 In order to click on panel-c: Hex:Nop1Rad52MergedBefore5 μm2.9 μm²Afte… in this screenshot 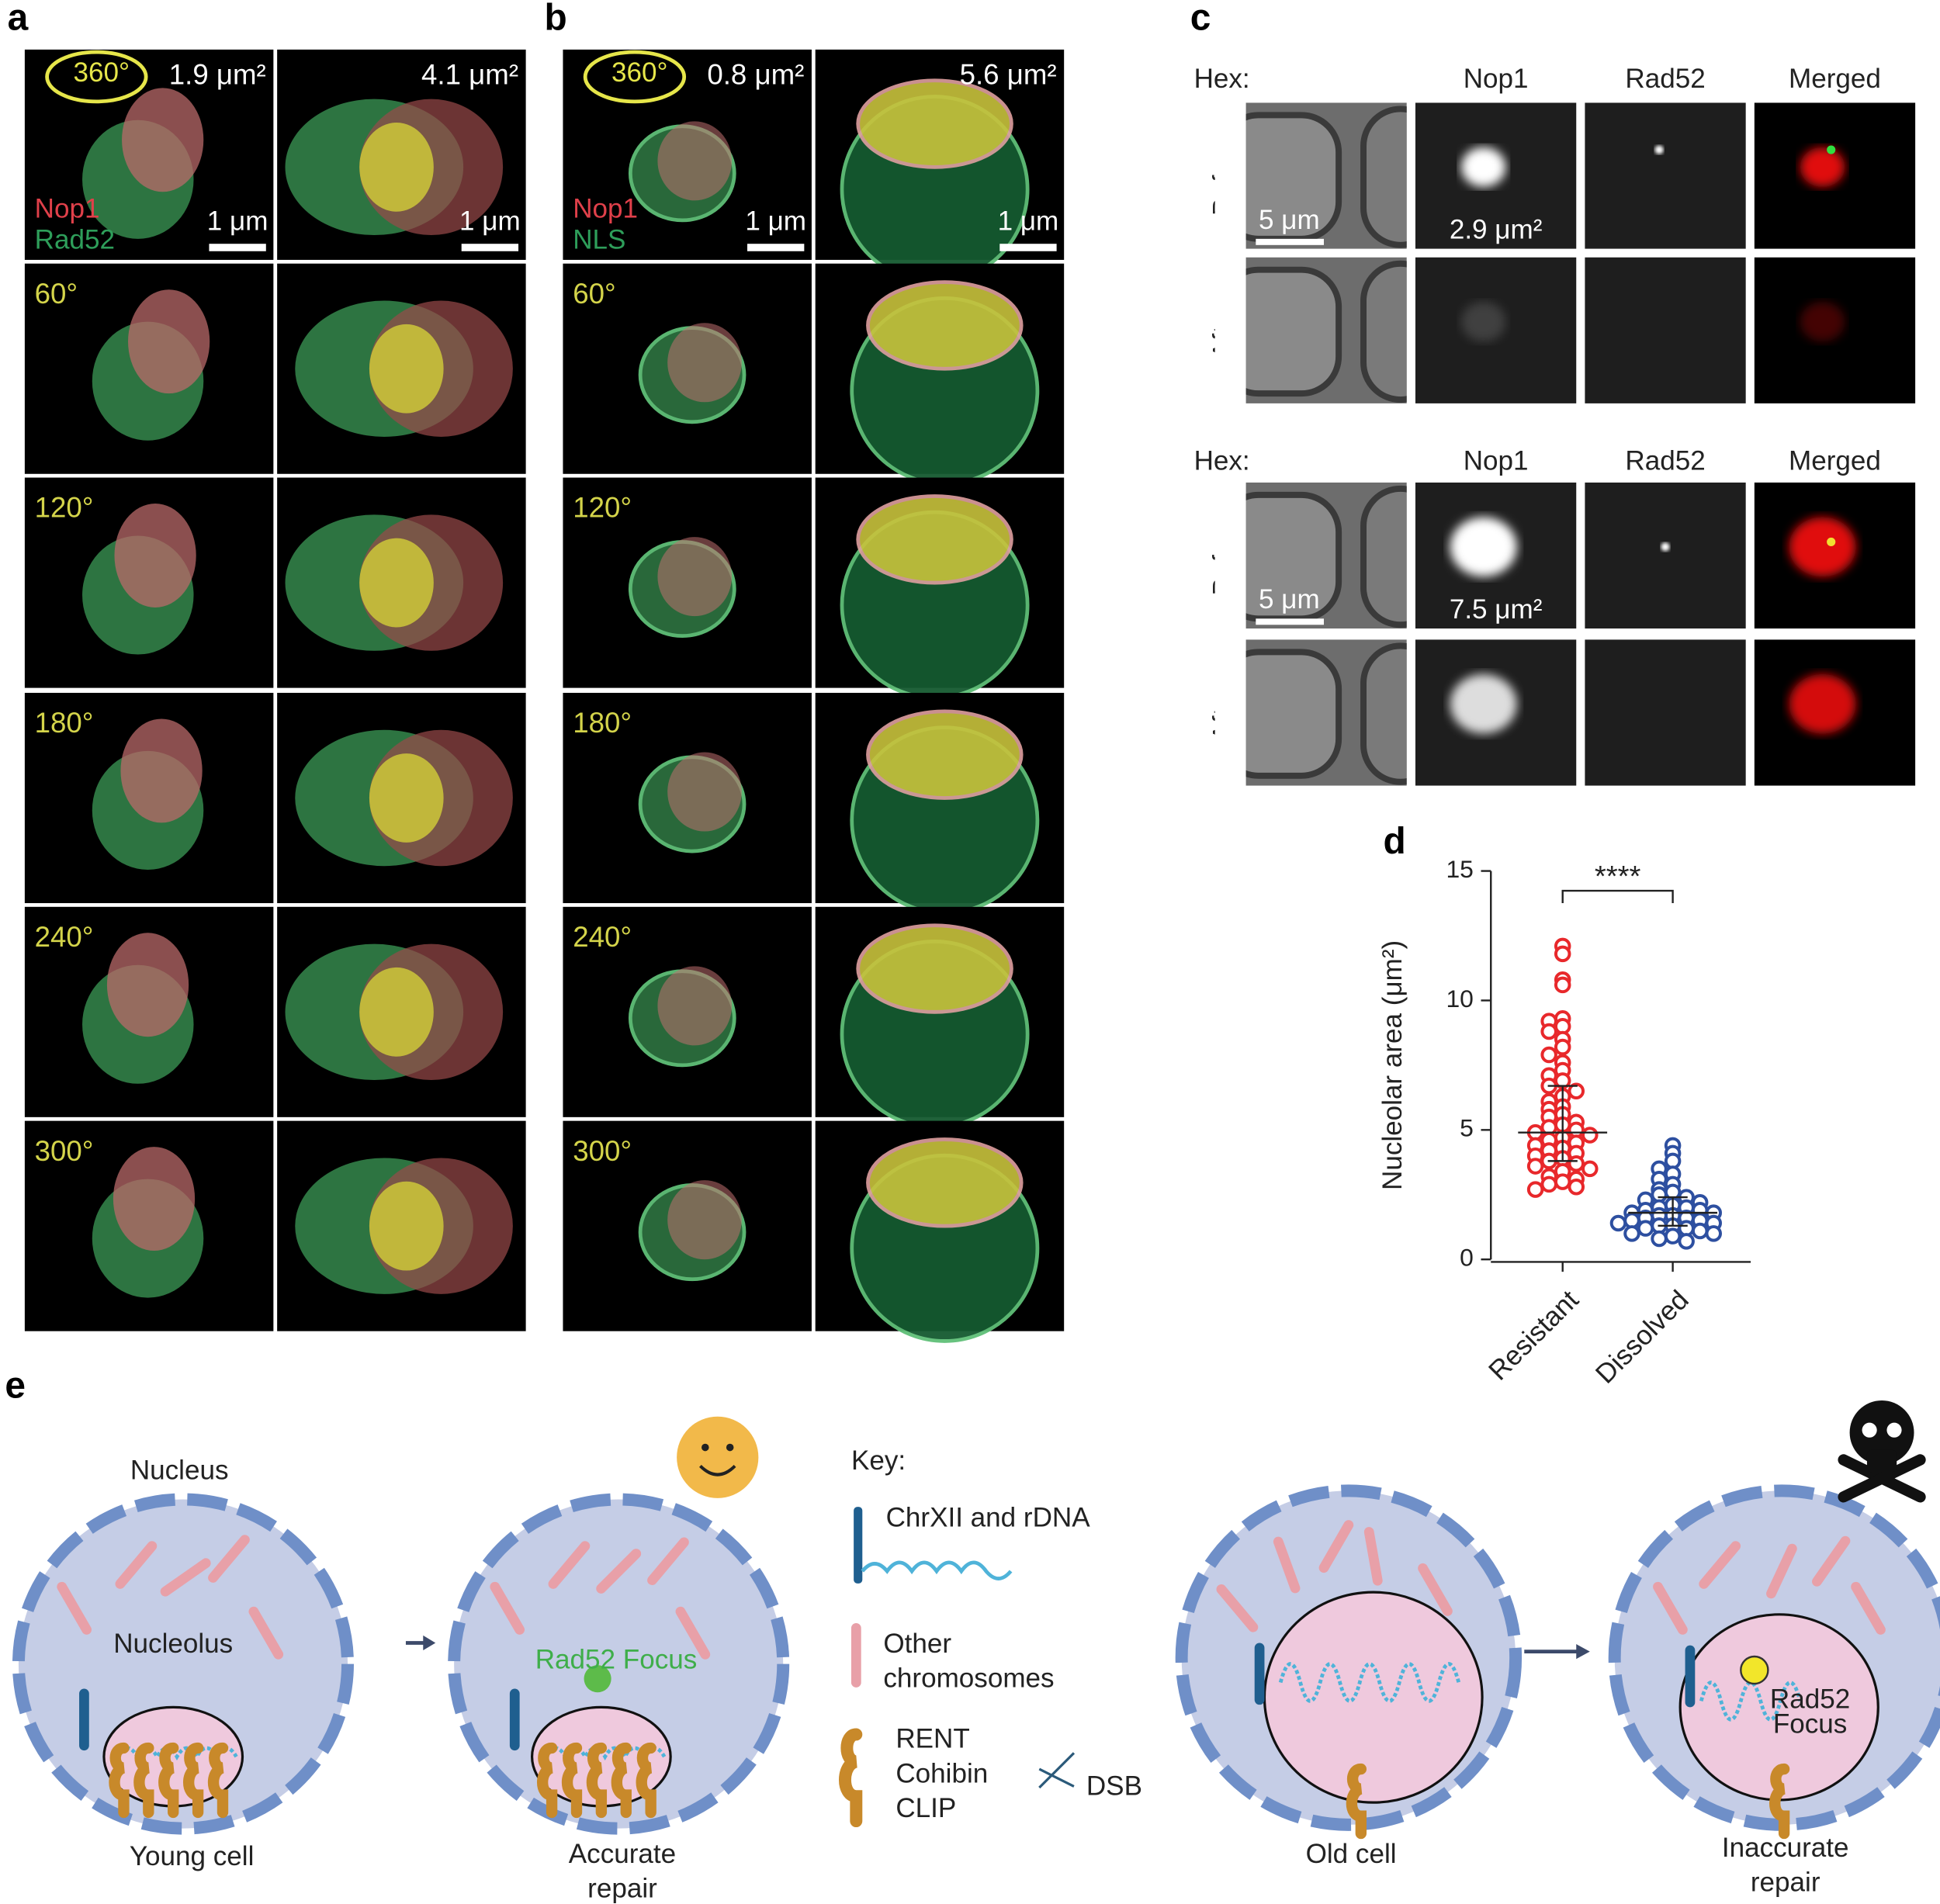, I will do `click(1555, 425)`.